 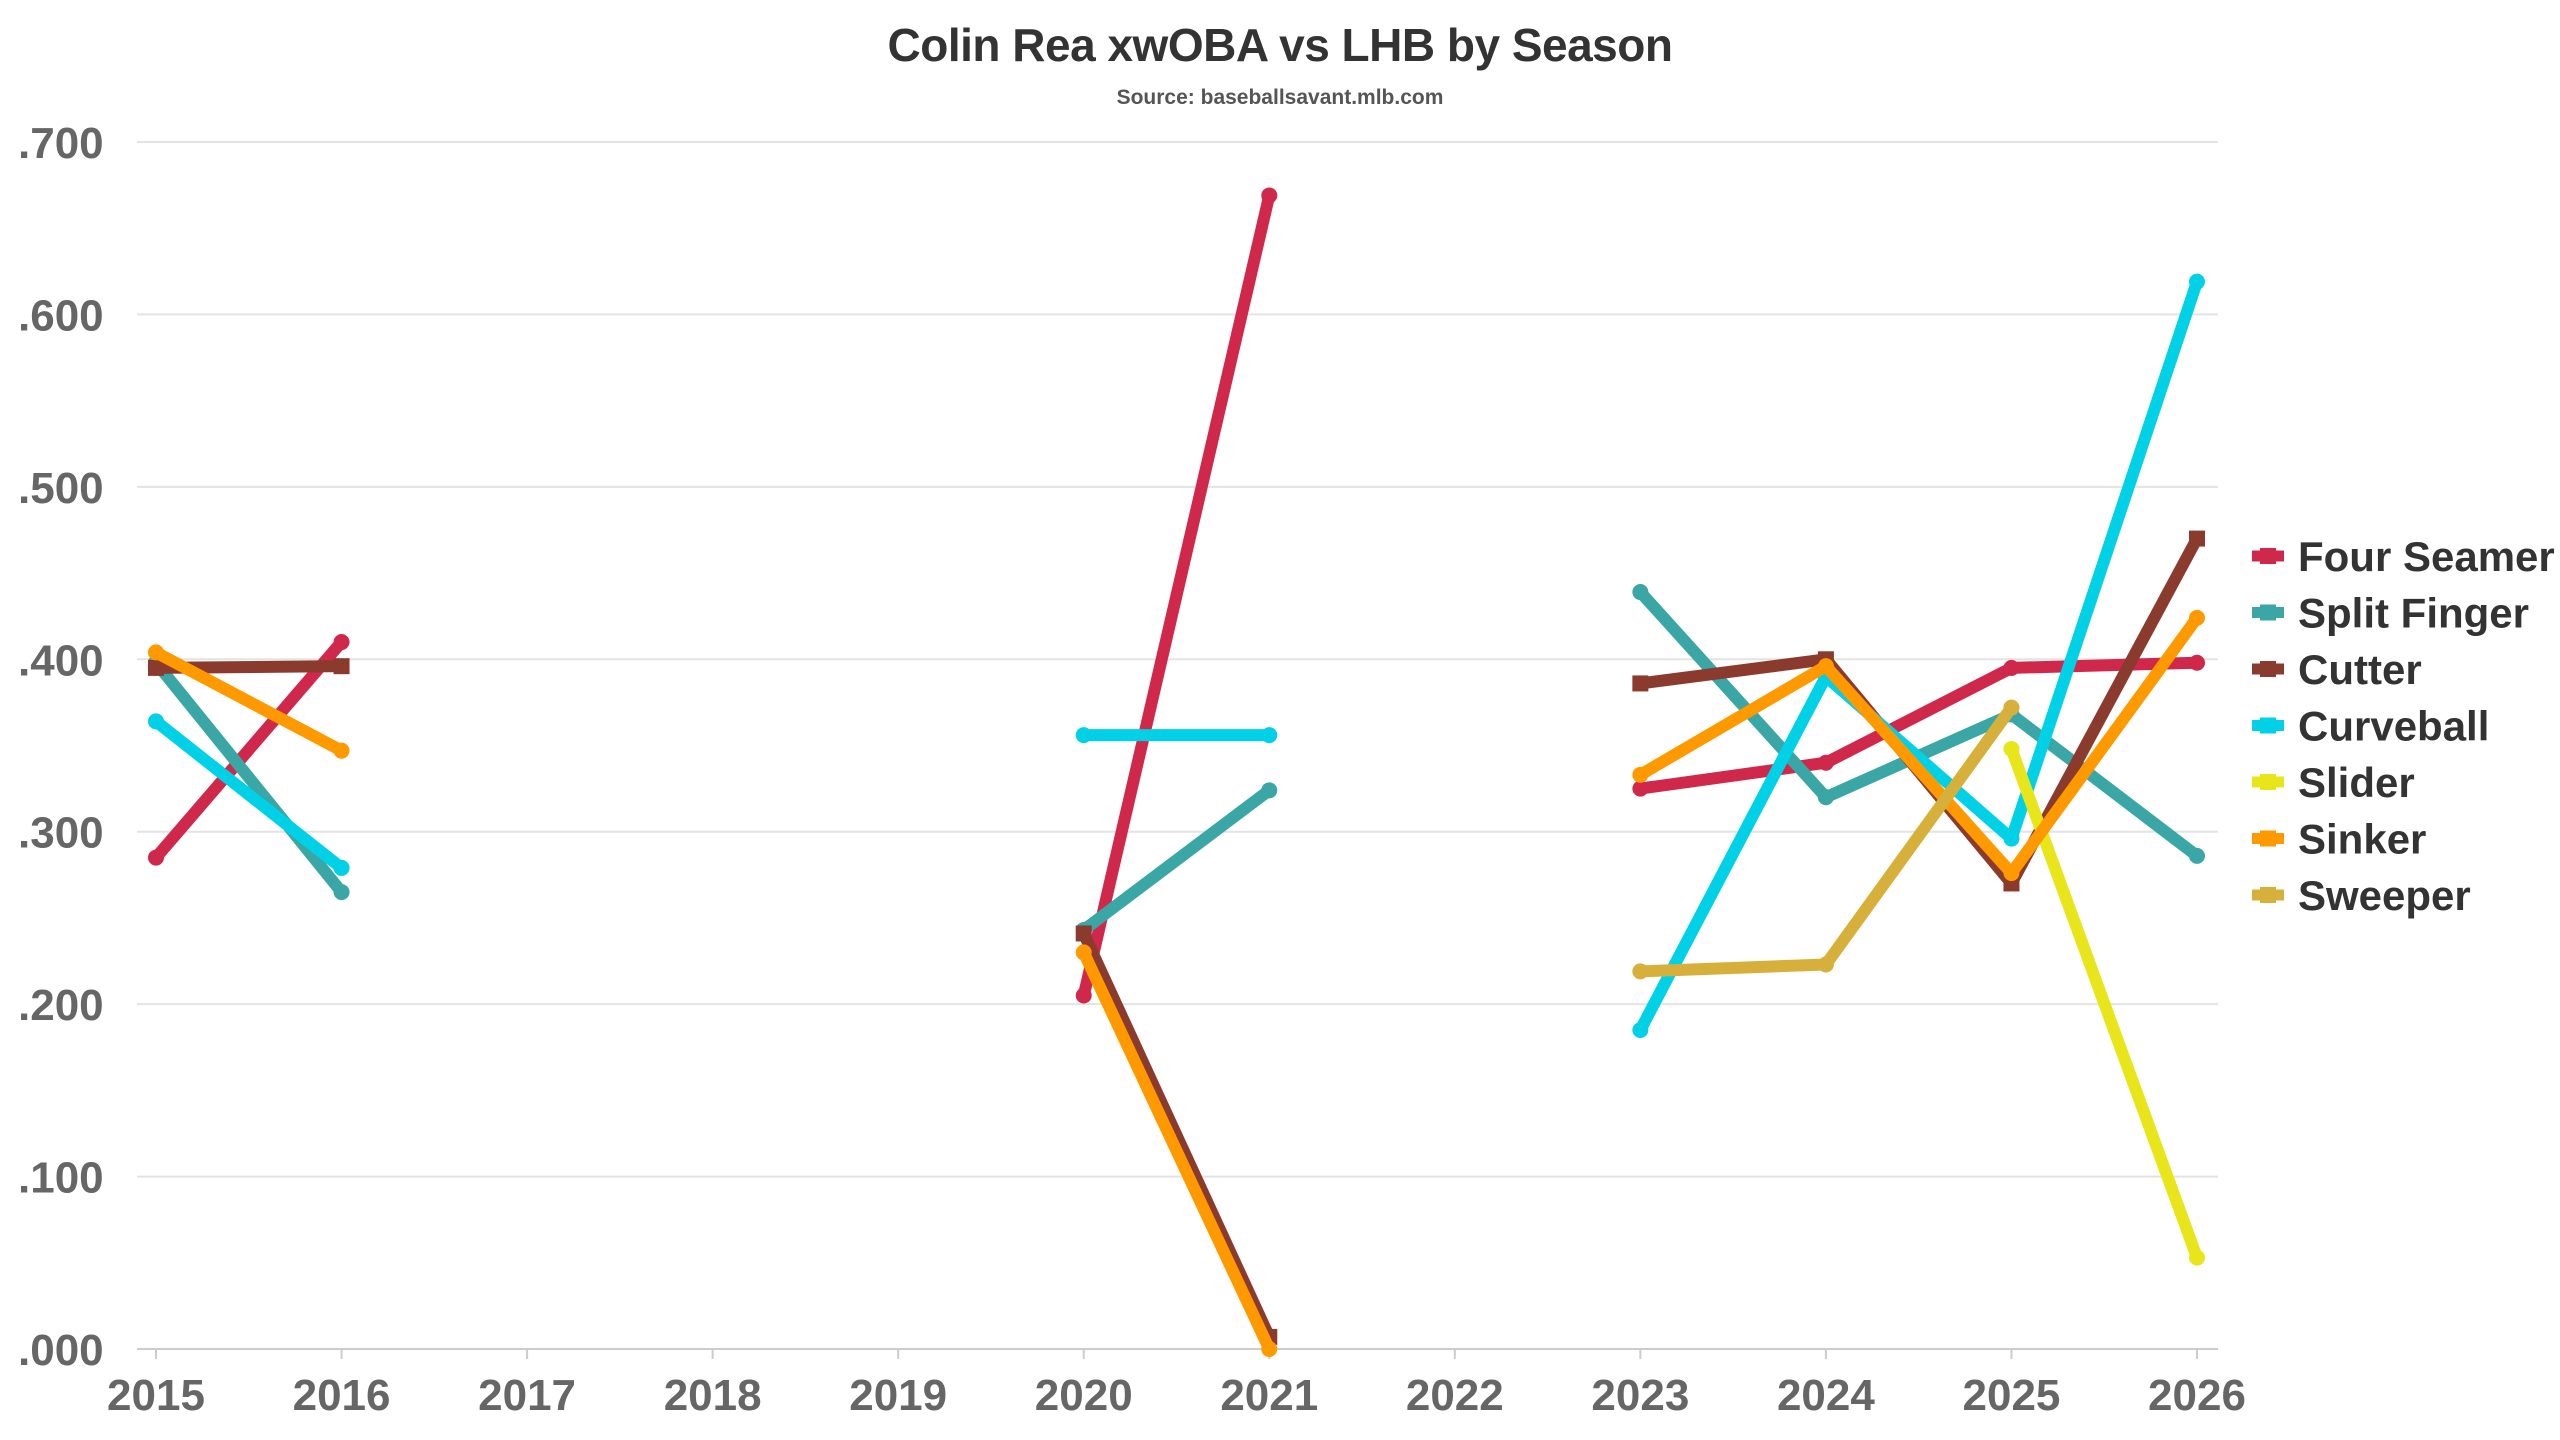 What do you see at coordinates (527, 1395) in the screenshot?
I see `x-tick-label: 2017` at bounding box center [527, 1395].